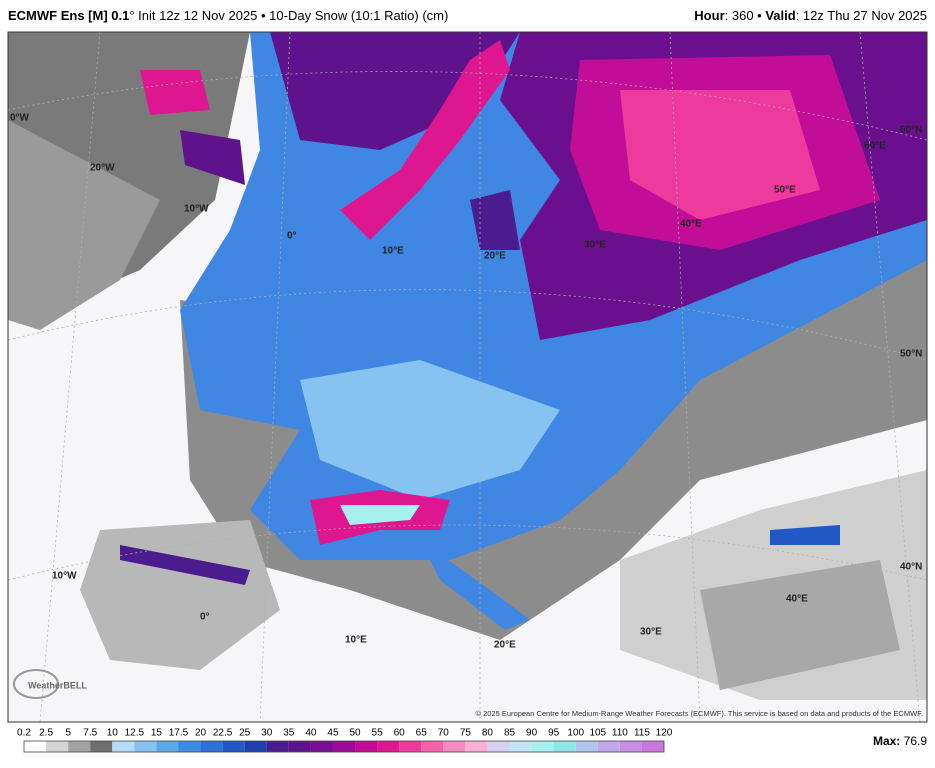 The width and height of the screenshot is (935, 768). What do you see at coordinates (179, 733) in the screenshot?
I see `colorbar-tick-label: 17.5` at bounding box center [179, 733].